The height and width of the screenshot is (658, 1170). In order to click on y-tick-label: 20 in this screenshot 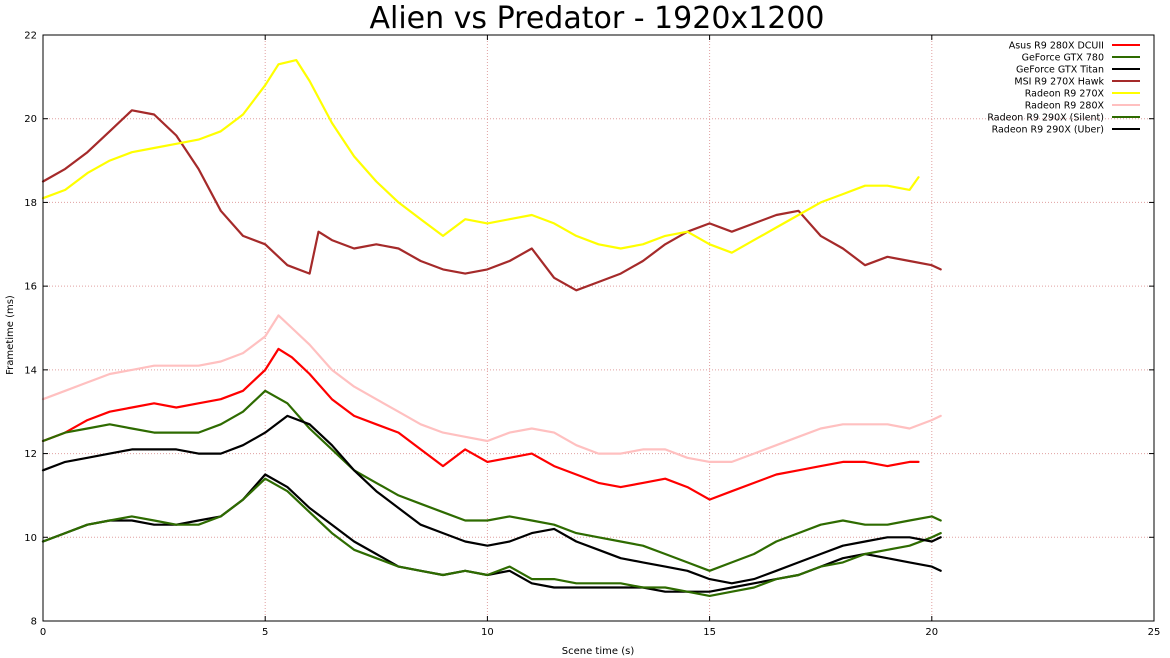, I will do `click(30, 119)`.